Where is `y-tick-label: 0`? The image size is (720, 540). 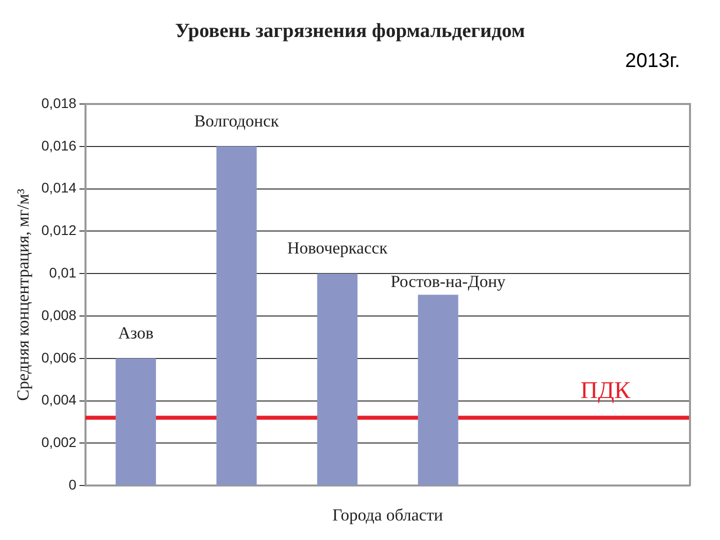 y-tick-label: 0 is located at coordinates (72, 484).